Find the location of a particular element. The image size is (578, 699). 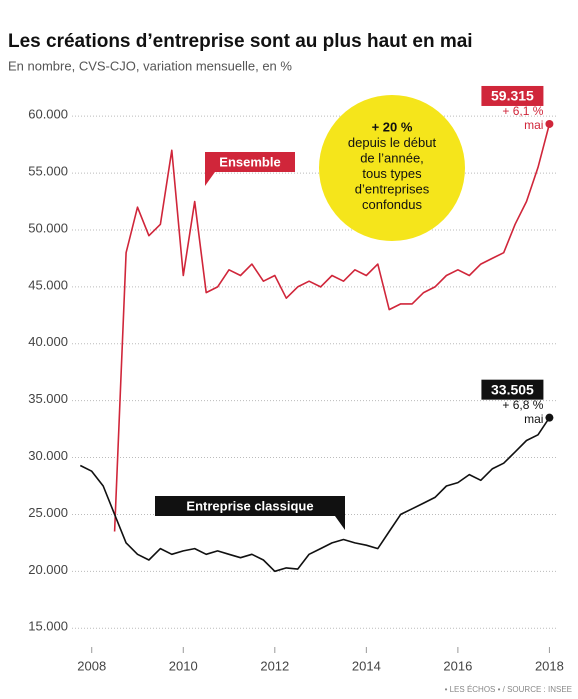

y-tick-label: 15.000 is located at coordinates (48, 626).